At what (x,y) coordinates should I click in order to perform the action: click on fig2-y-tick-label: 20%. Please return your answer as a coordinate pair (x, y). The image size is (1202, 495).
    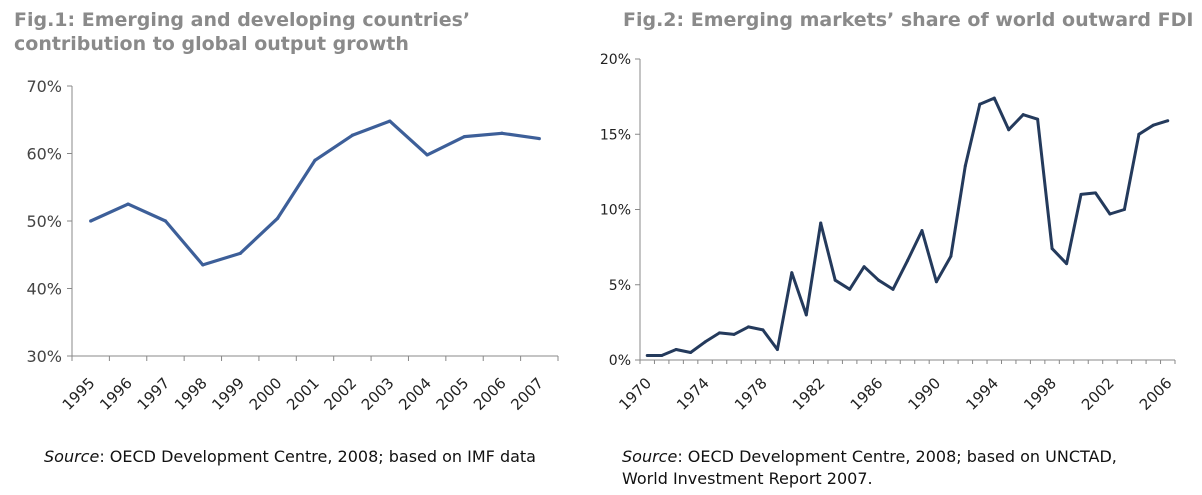
    Looking at the image, I should click on (615, 60).